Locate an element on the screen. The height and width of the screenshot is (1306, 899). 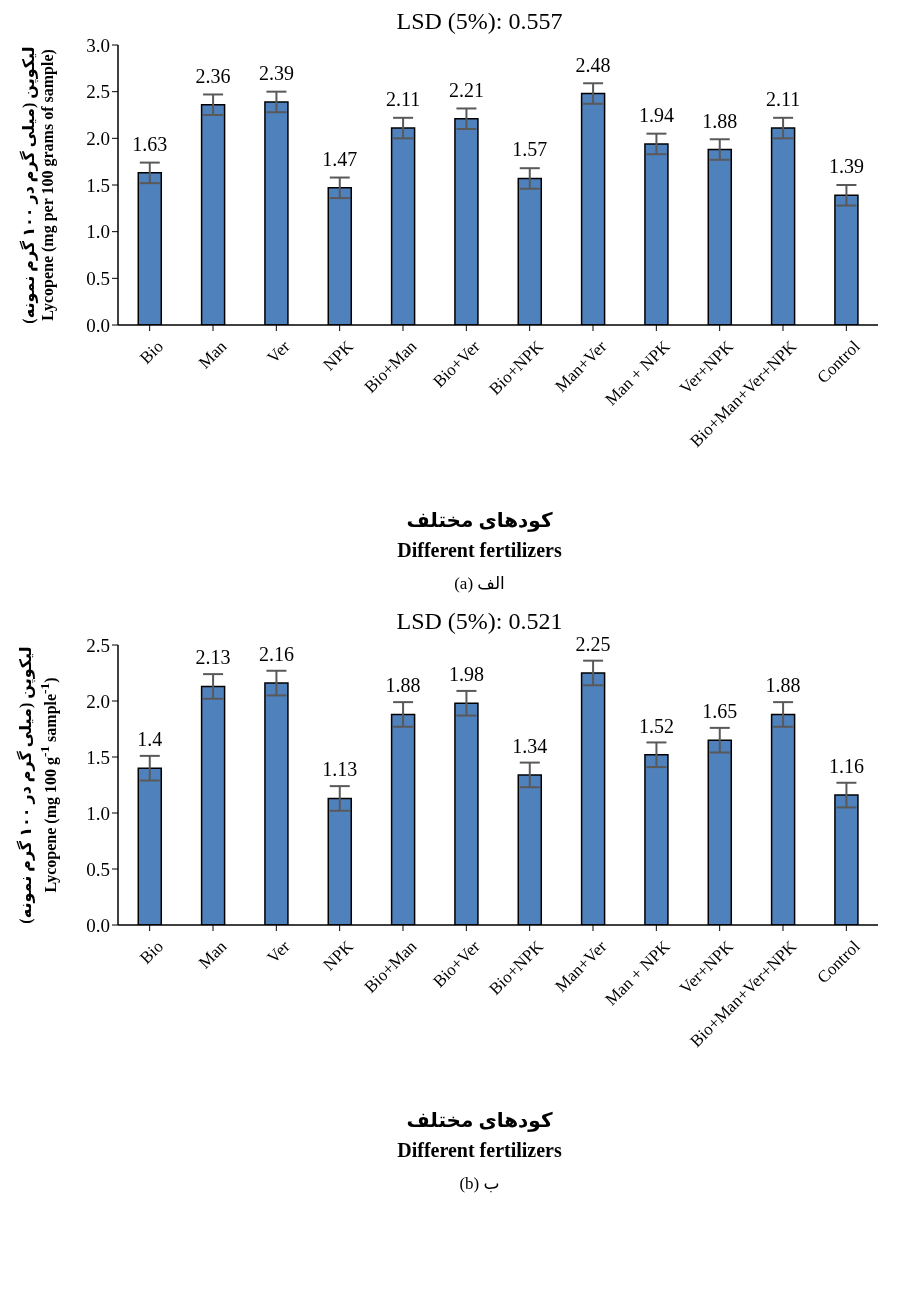
text: (b) ب is located at coordinates (479, 1183).